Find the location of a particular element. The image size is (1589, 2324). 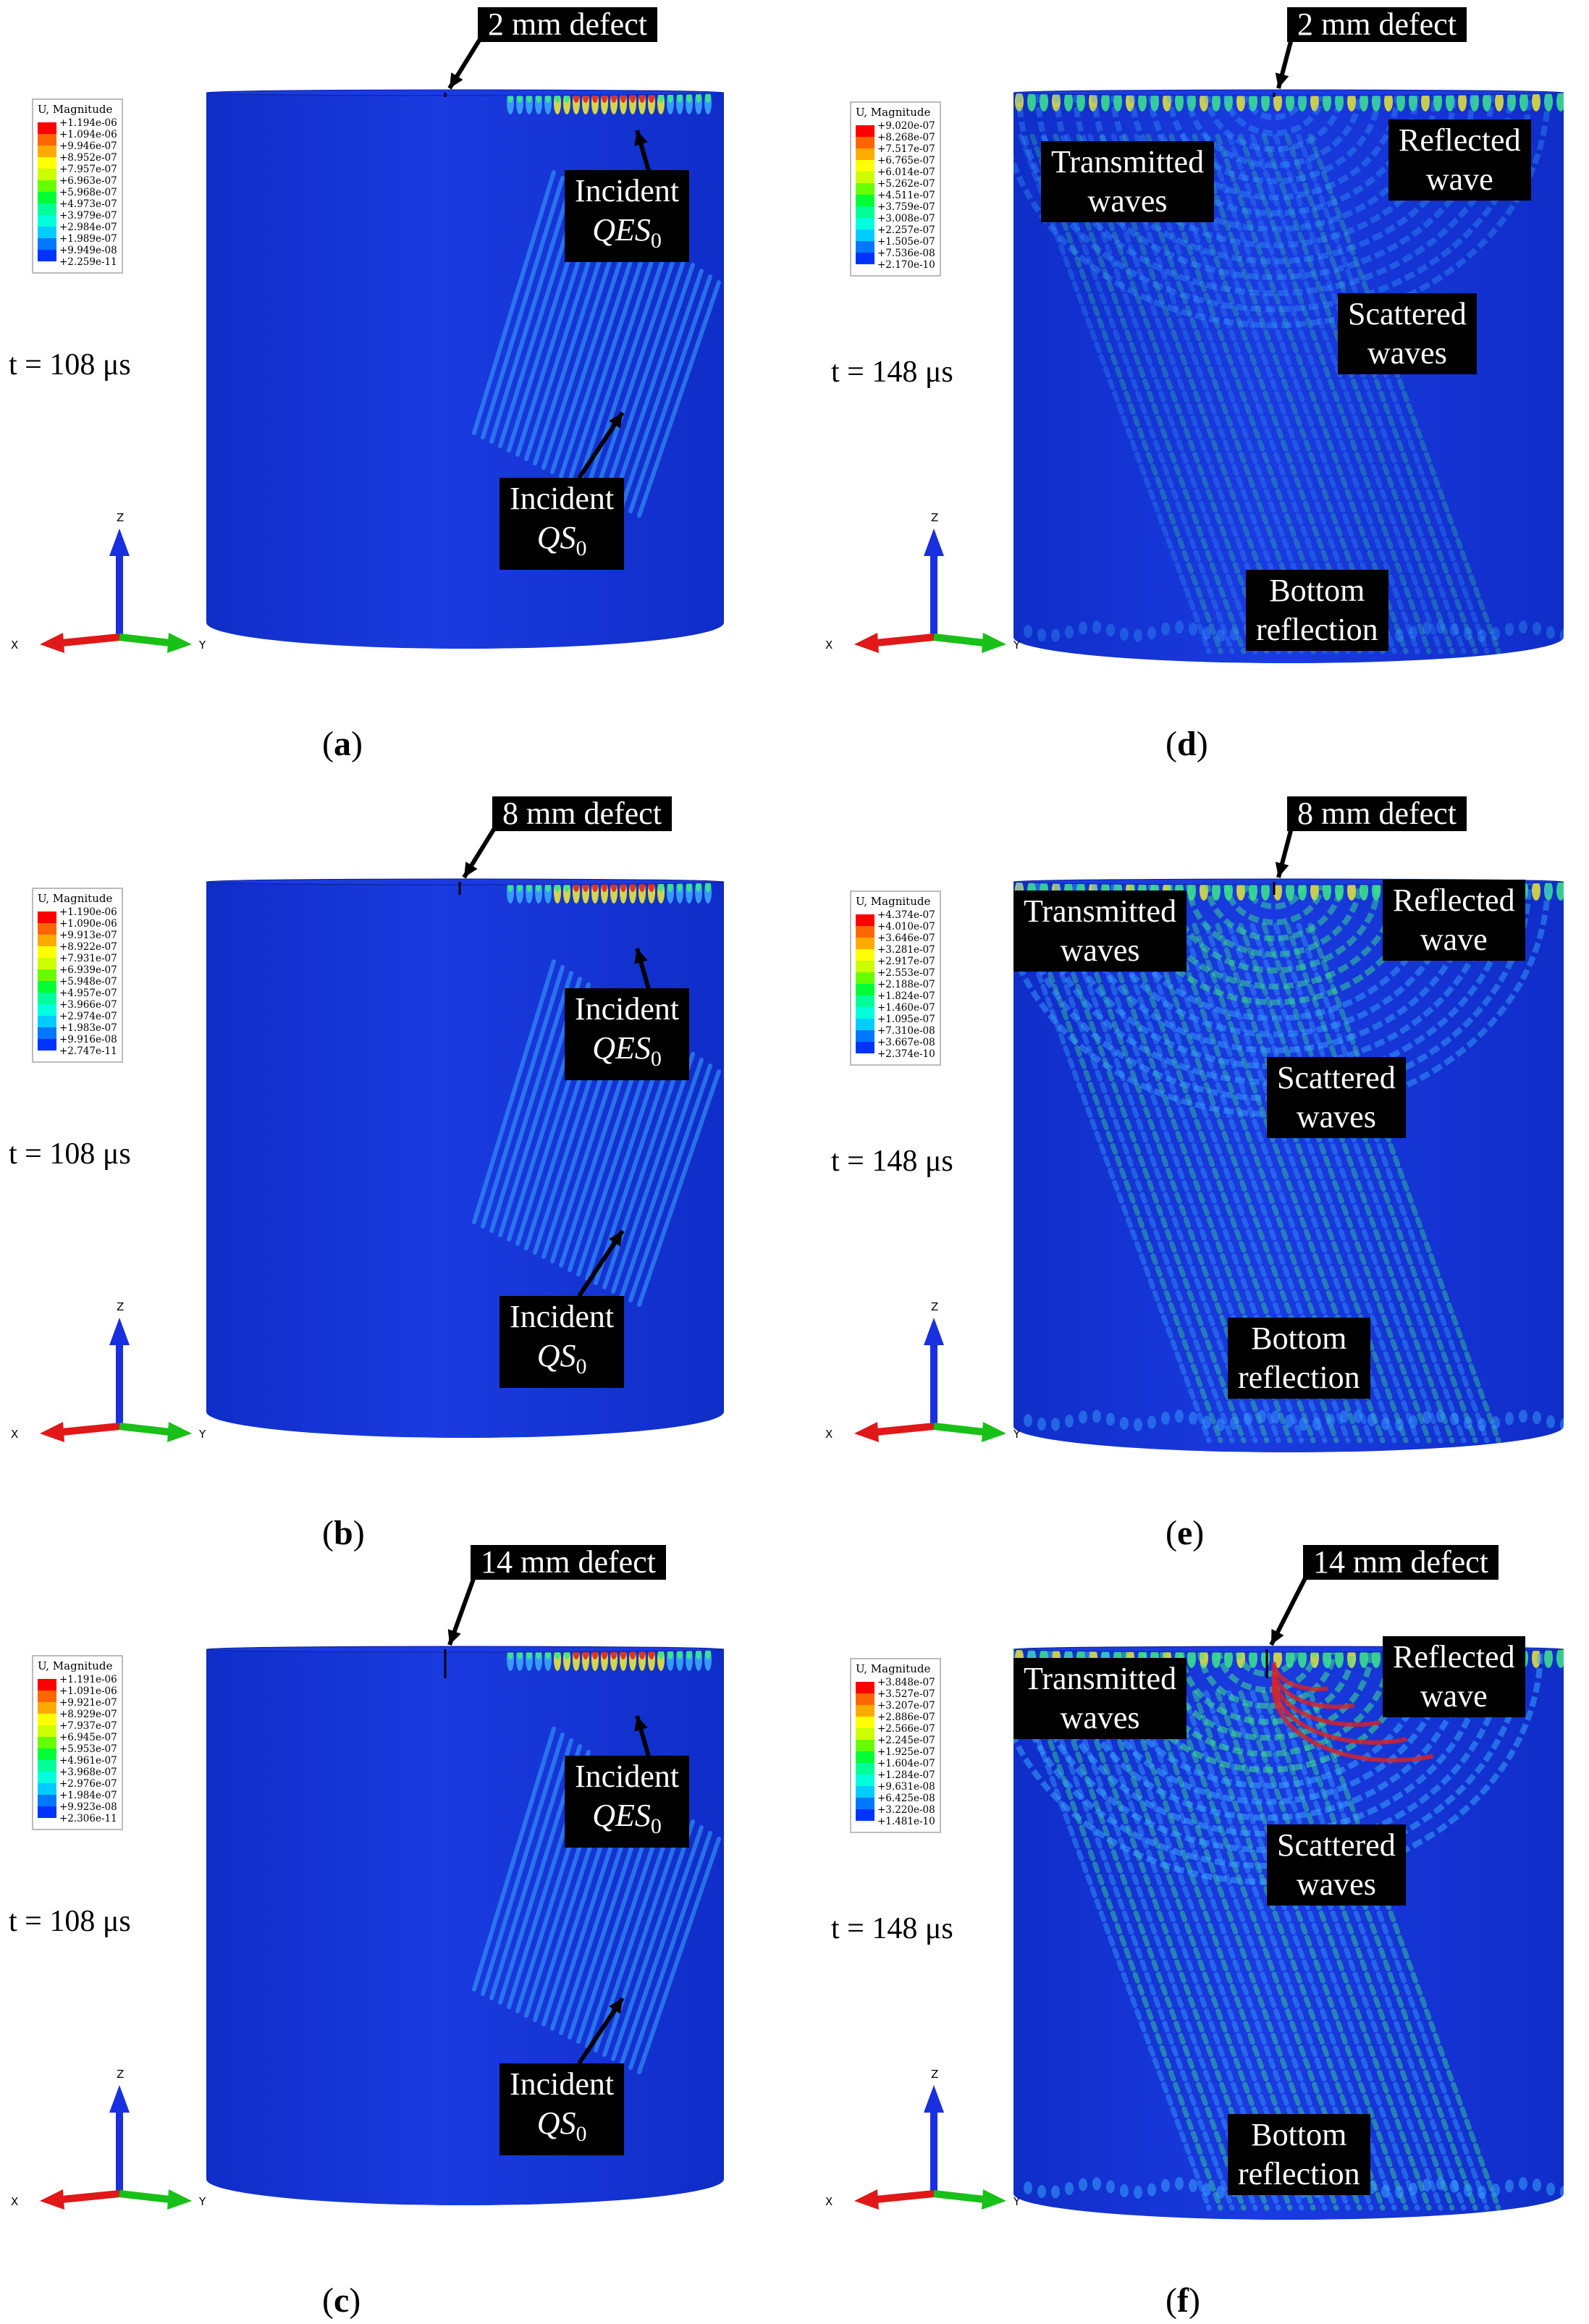

legend-value: +9.921e-07 is located at coordinates (88, 1703).